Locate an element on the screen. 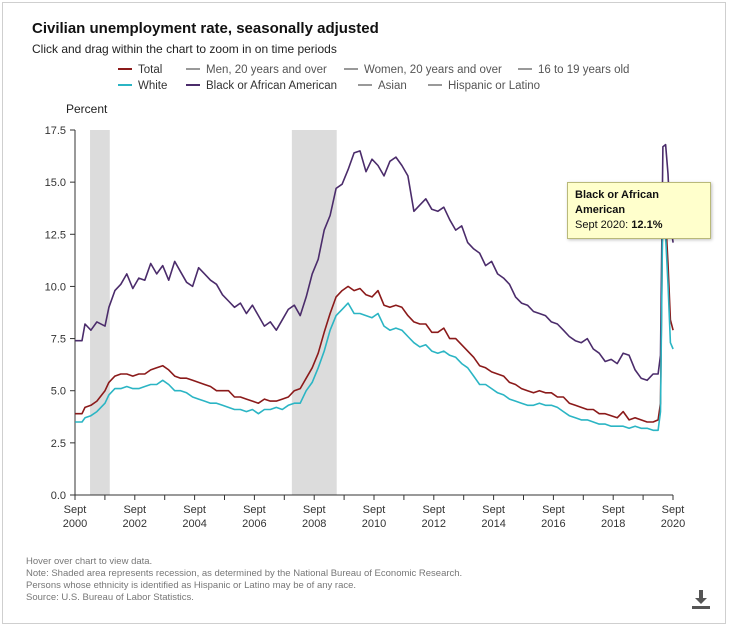 This screenshot has height=628, width=730. legend-swatch-women-20-over is located at coordinates (351, 68).